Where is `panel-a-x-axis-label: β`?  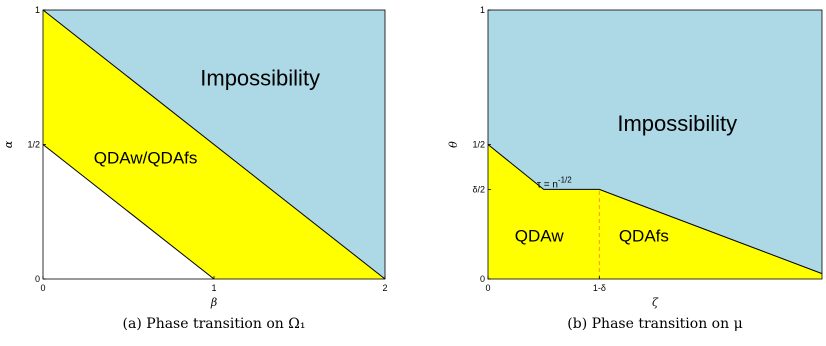
panel-a-x-axis-label: β is located at coordinates (213, 302).